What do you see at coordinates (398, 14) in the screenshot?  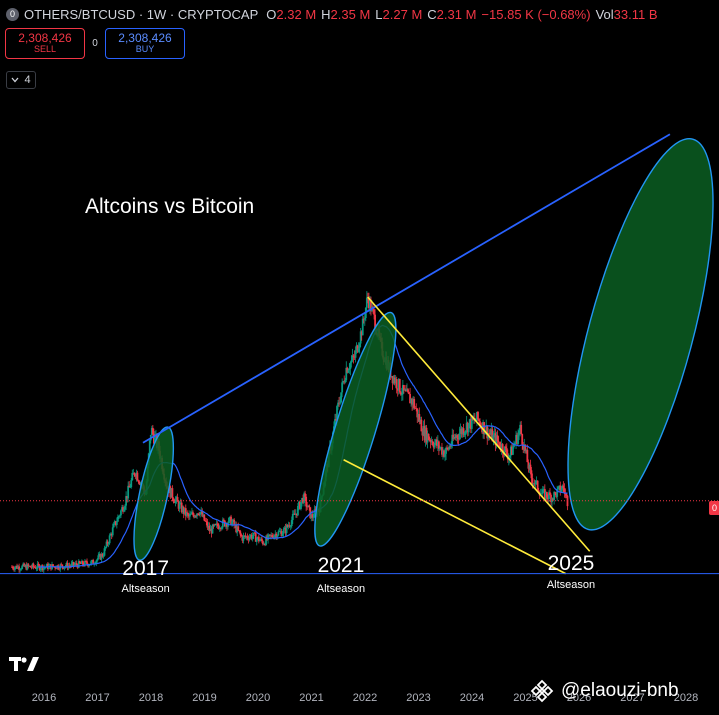 I see `ohlc-item: L2.27 M` at bounding box center [398, 14].